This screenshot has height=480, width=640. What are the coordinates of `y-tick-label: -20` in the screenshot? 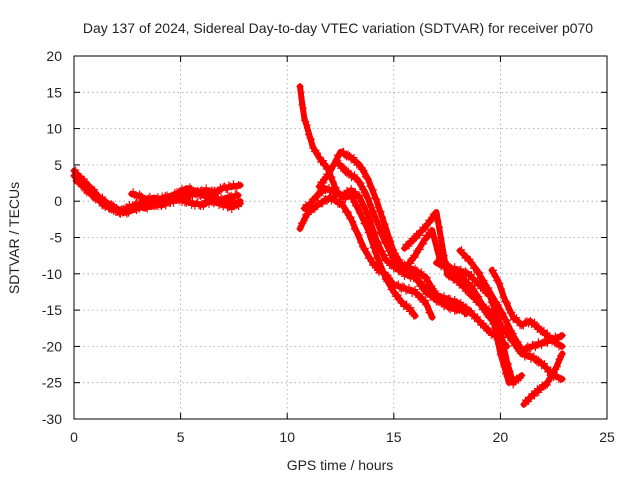 It's located at (52, 346).